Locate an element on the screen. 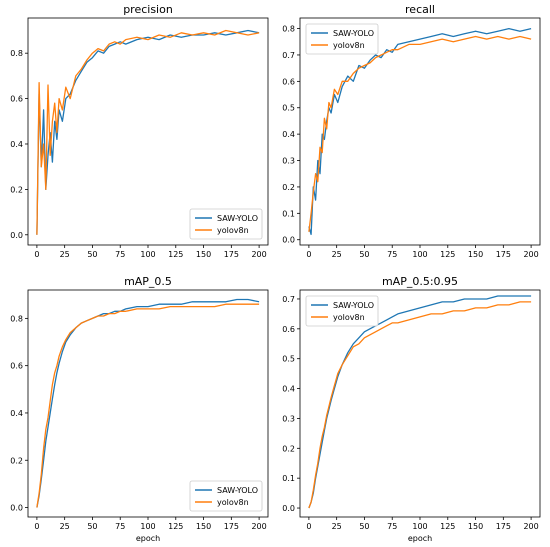 The image size is (550, 547). subplot-title: mAP_0.5:0.95 is located at coordinates (420, 281).